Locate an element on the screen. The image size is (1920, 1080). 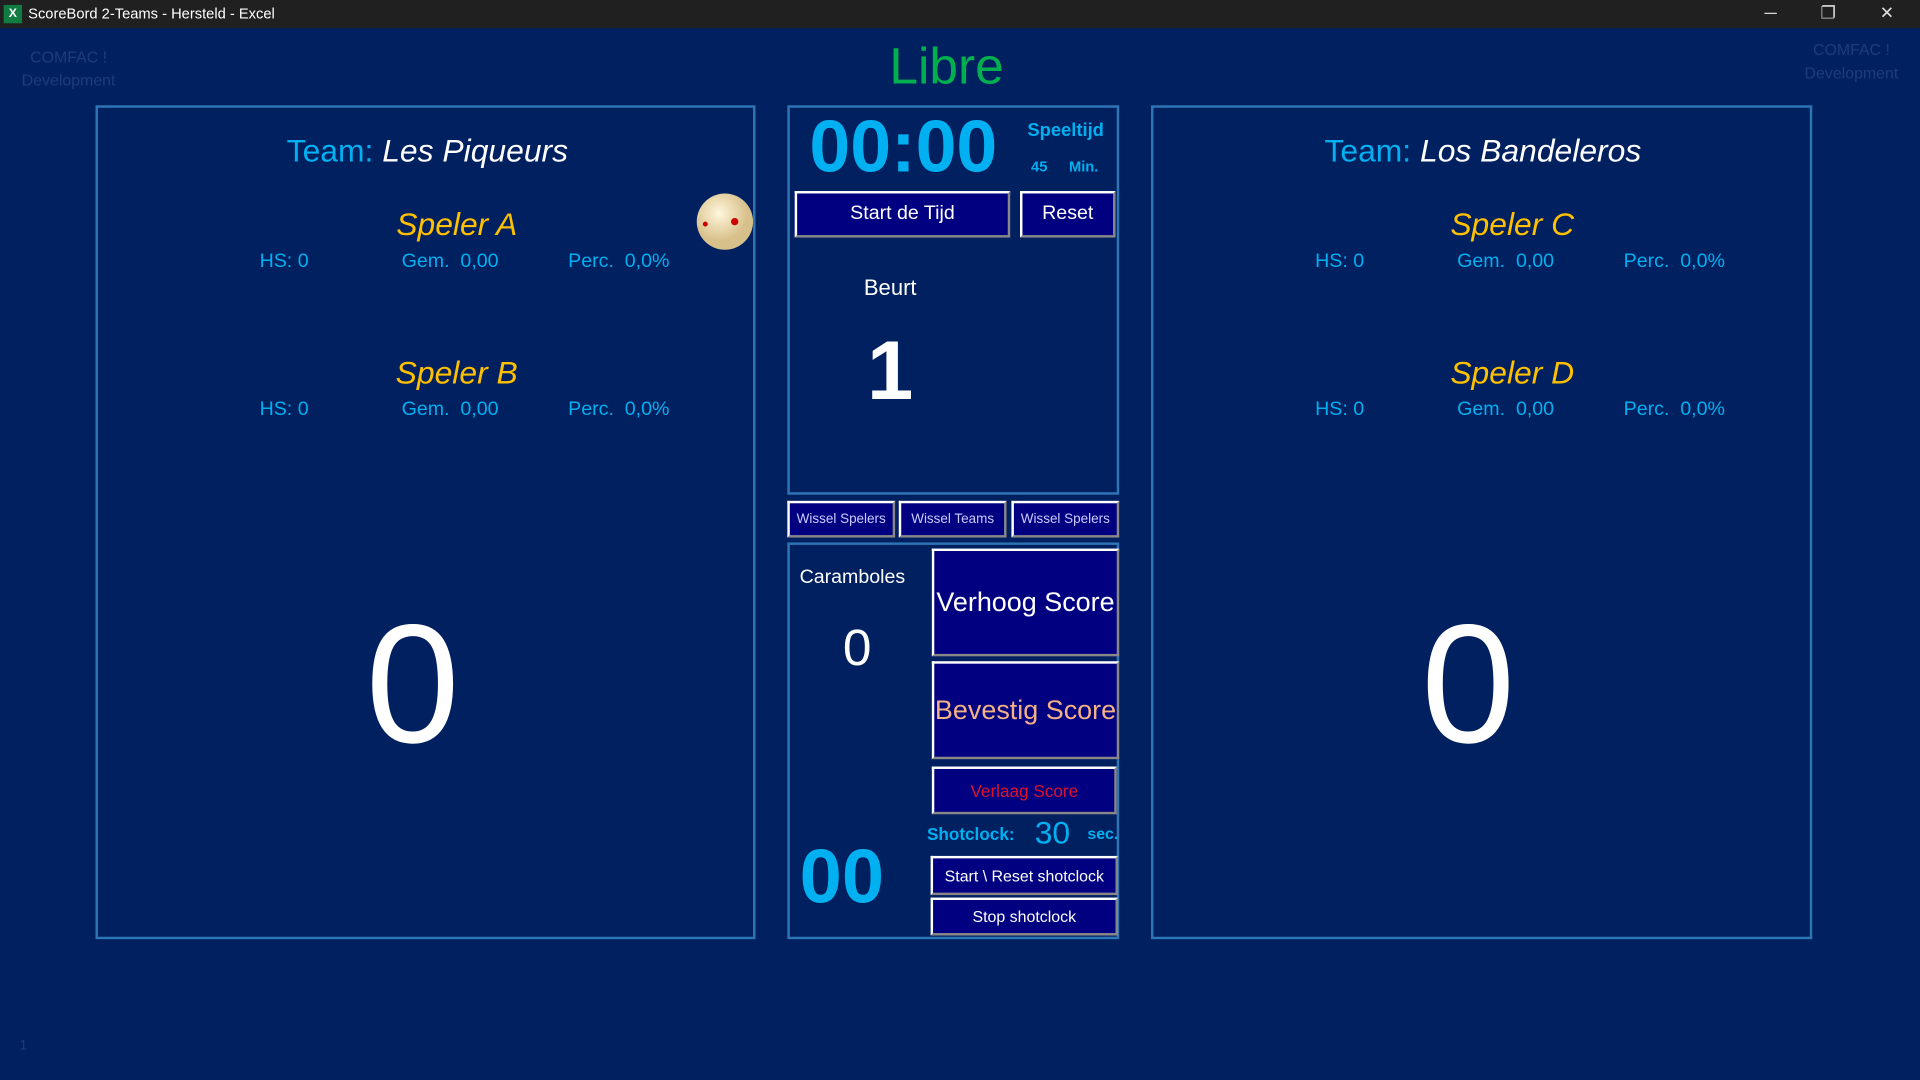
shotclock-unit: sec. is located at coordinates (1103, 833).